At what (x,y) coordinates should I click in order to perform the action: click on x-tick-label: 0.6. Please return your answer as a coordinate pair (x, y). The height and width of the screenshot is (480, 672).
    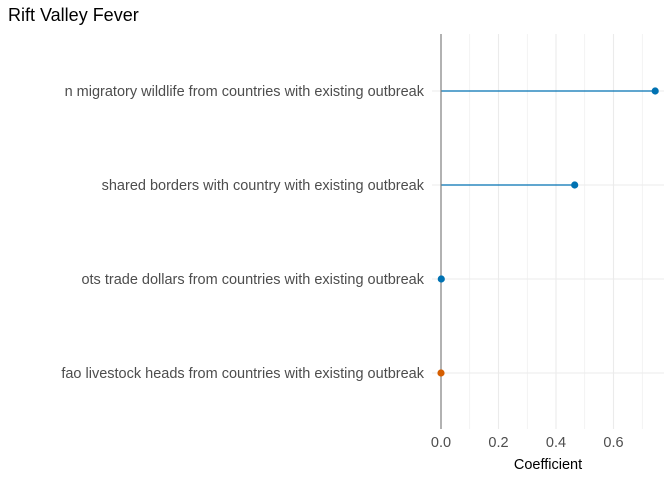
    Looking at the image, I should click on (613, 443).